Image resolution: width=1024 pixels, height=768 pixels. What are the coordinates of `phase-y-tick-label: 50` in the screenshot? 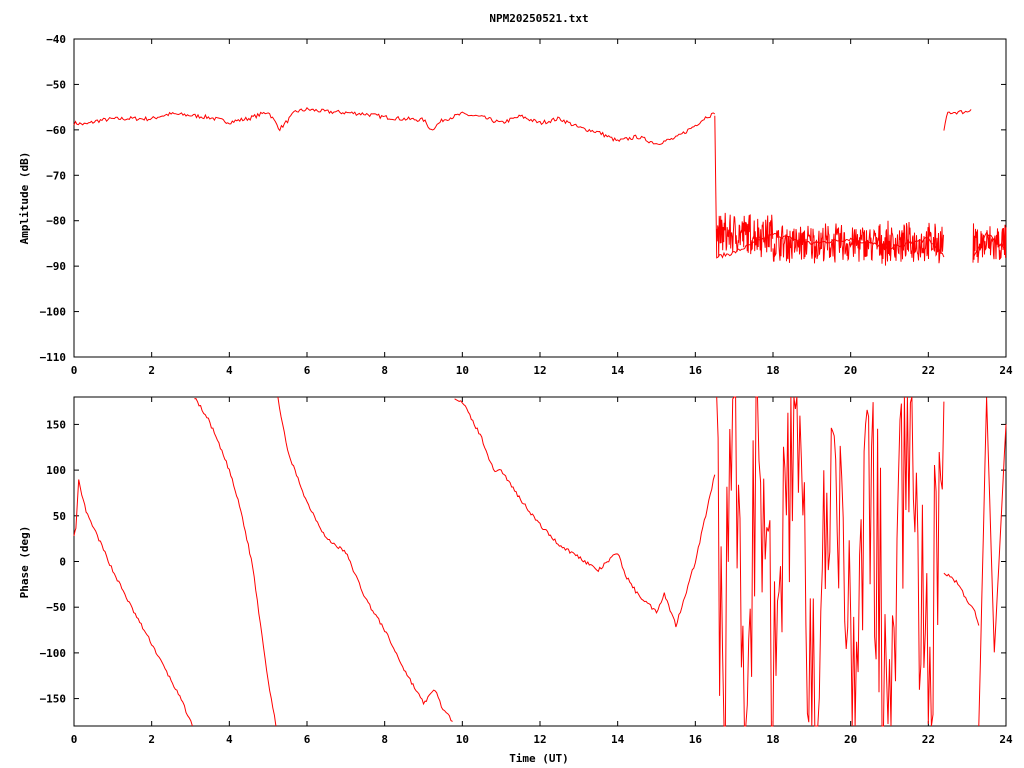 It's located at (59, 516).